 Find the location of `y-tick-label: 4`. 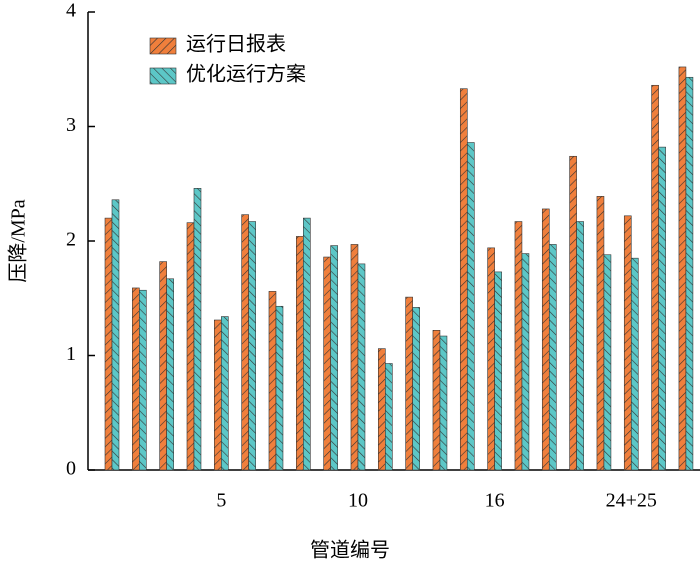

y-tick-label: 4 is located at coordinates (71, 11).